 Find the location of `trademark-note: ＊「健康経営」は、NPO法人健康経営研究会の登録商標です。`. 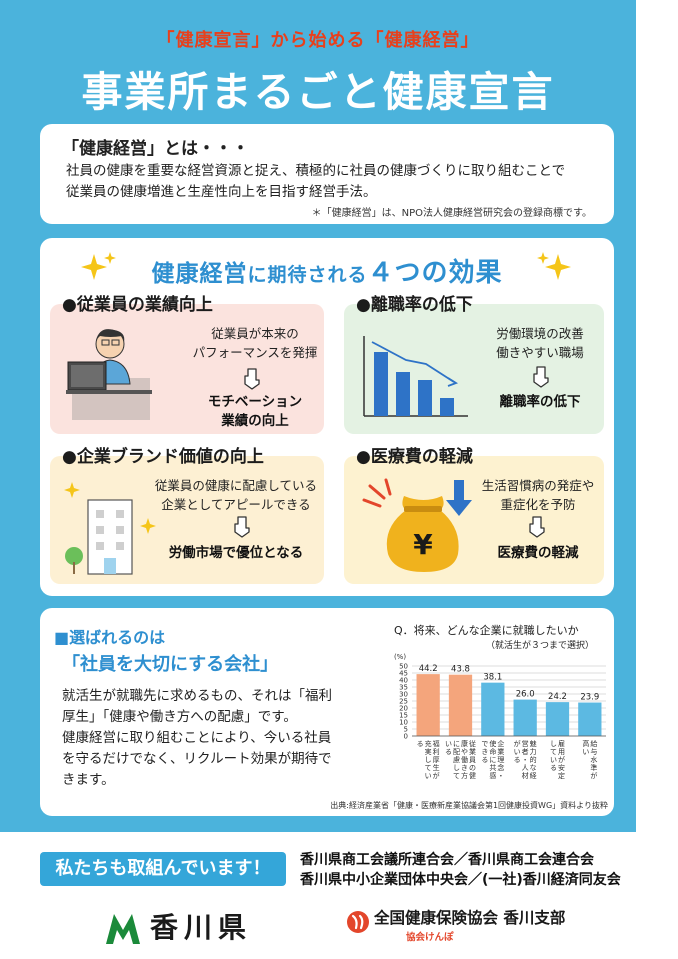

trademark-note: ＊「健康経営」は、NPO法人健康経営研究会の登録商標です。 is located at coordinates (451, 213).